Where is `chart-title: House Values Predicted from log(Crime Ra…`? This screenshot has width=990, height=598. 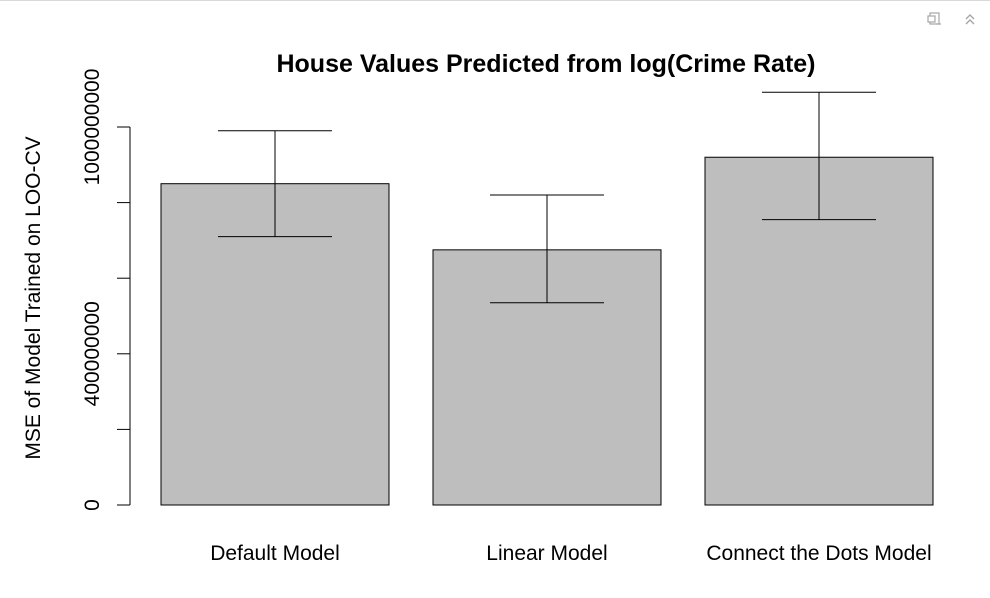 chart-title: House Values Predicted from log(Crime Ra… is located at coordinates (545, 64).